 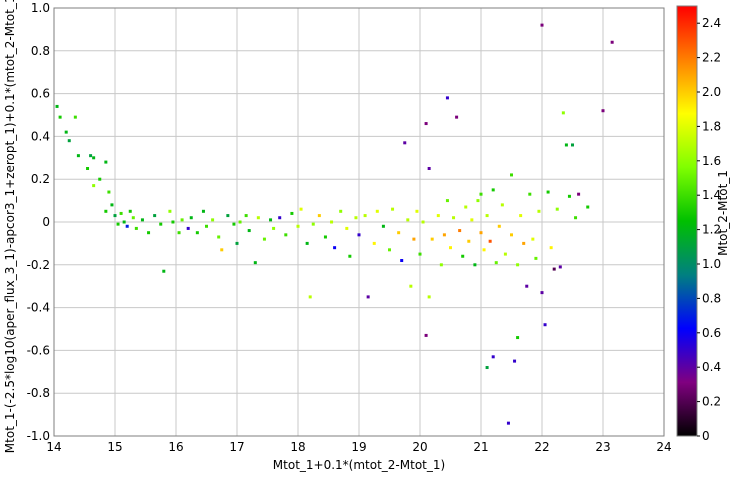 I want to click on colorbar-title: Mtot_2-Mtot_1, so click(x=723, y=213).